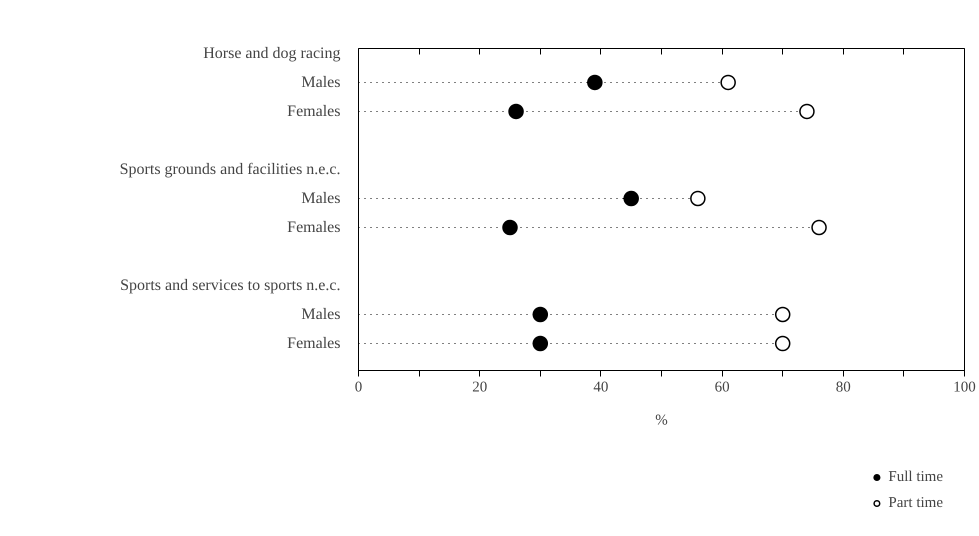 The width and height of the screenshot is (979, 536). Describe the element at coordinates (272, 53) in the screenshot. I see `y-tick-label: Horse and dog racing` at that location.